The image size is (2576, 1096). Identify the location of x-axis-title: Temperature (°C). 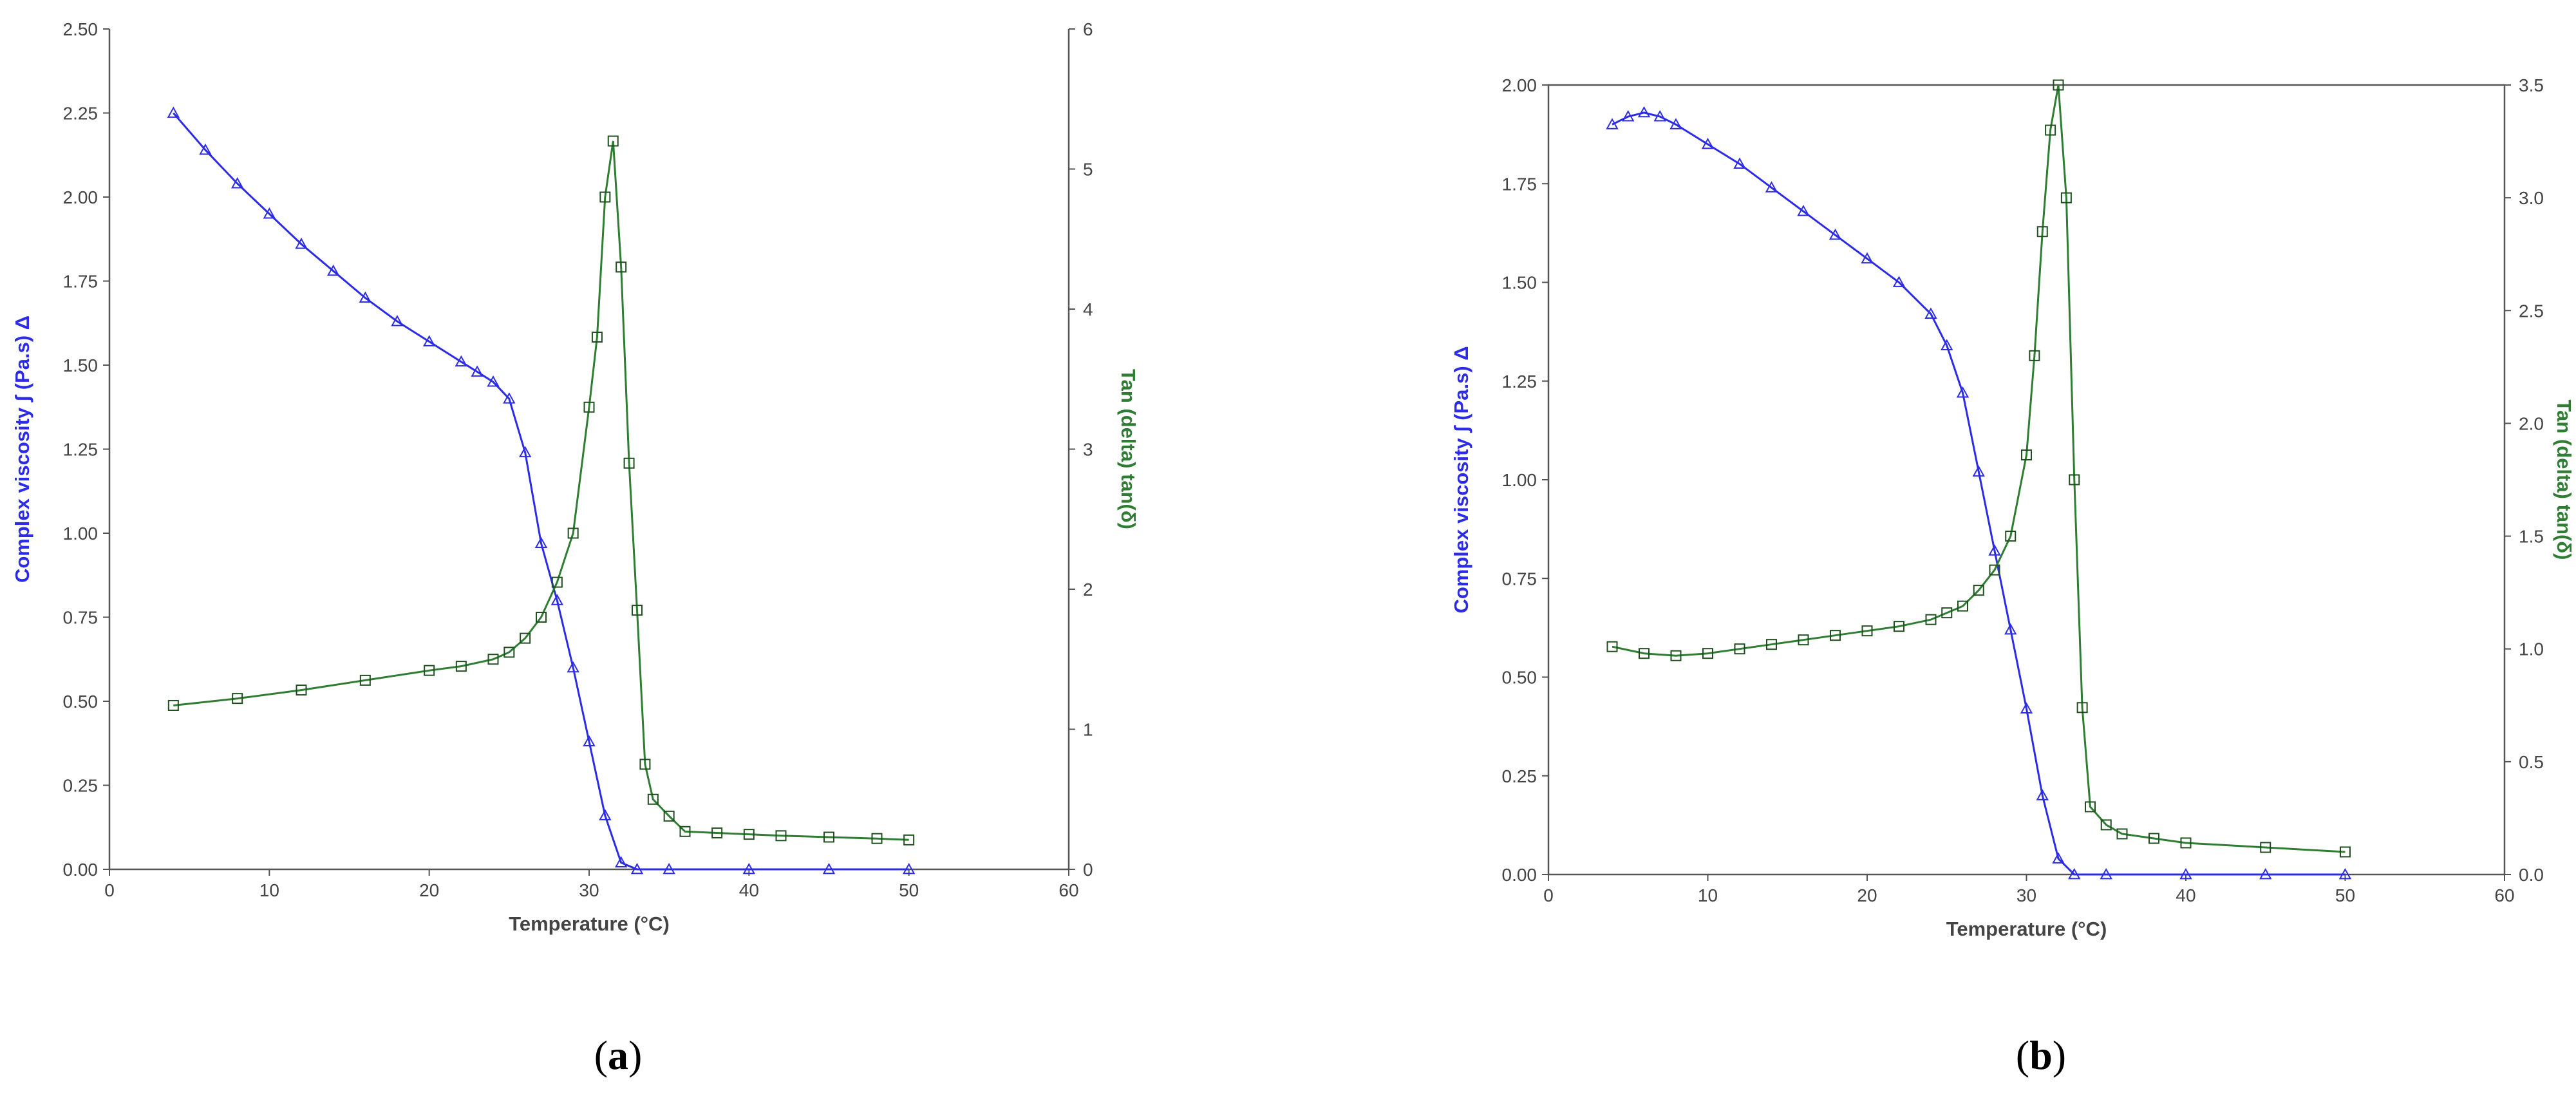
(589, 923).